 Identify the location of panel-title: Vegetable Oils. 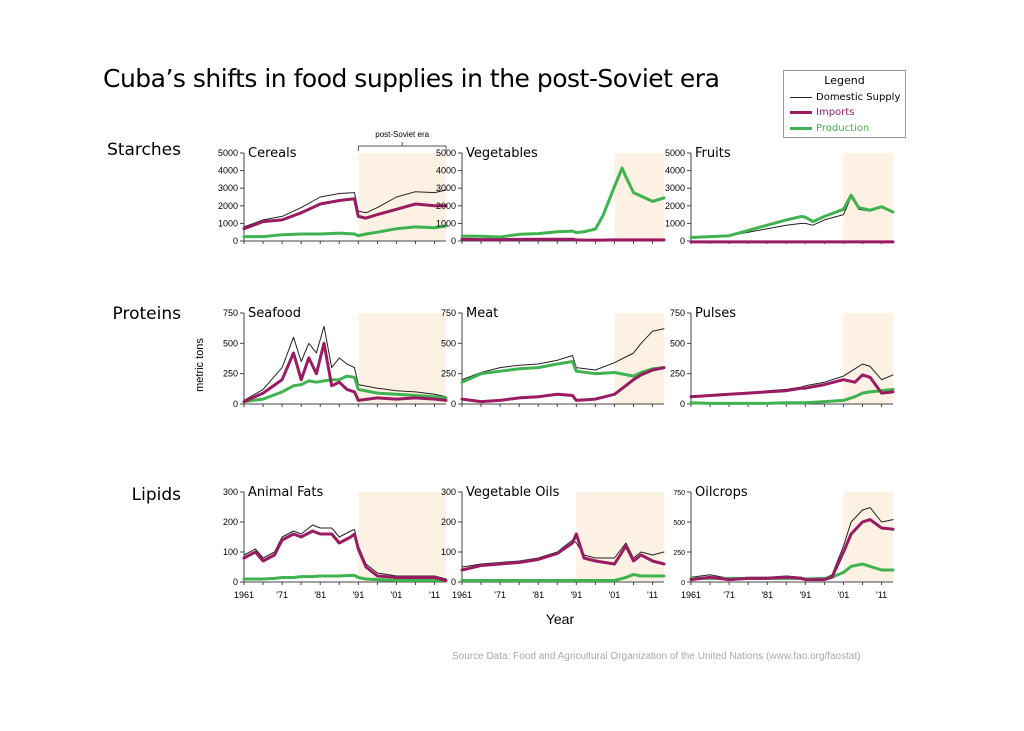
(513, 492).